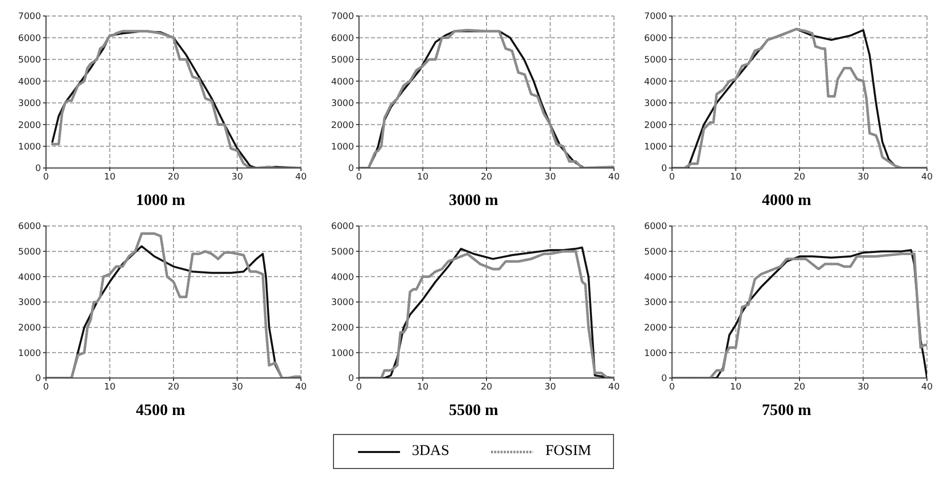 The image size is (947, 491). Describe the element at coordinates (431, 451) in the screenshot. I see `legend-label: 3DAS` at that location.